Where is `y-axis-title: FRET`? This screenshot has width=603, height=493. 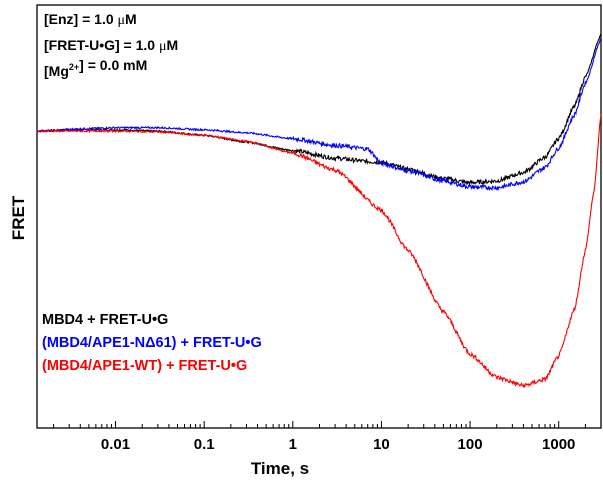
y-axis-title: FRET is located at coordinates (18, 217).